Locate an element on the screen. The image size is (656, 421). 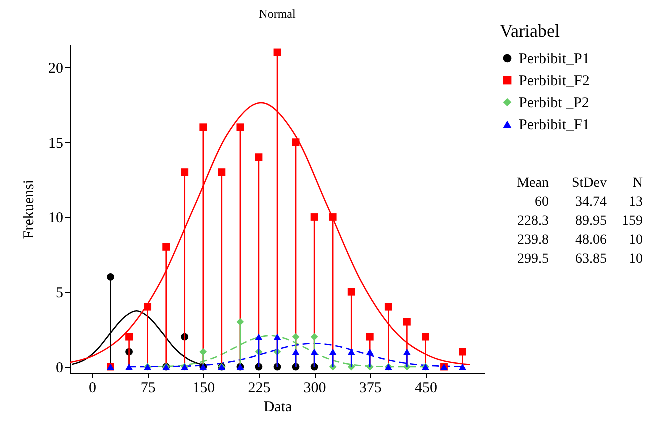
chart-title: Normal is located at coordinates (277, 14).